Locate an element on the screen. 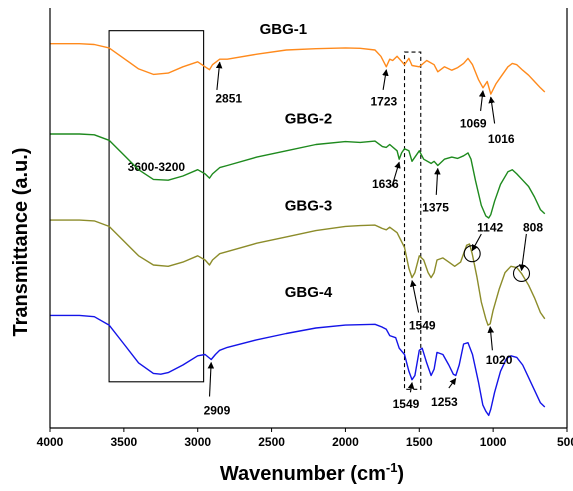 The height and width of the screenshot is (491, 573). peak-label: 1636 is located at coordinates (385, 184).